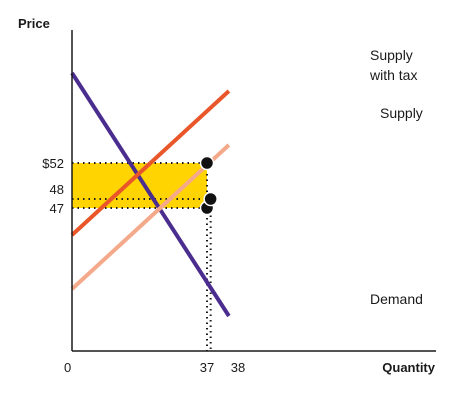 This screenshot has width=458, height=400. I want to click on x-tick-38: 38, so click(238, 367).